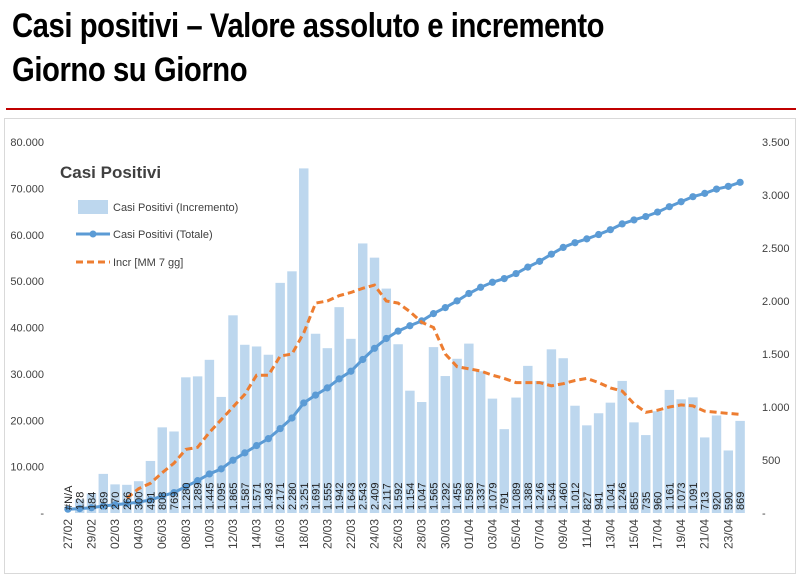  I want to click on data-label-increment: 1.555, so click(328, 496).